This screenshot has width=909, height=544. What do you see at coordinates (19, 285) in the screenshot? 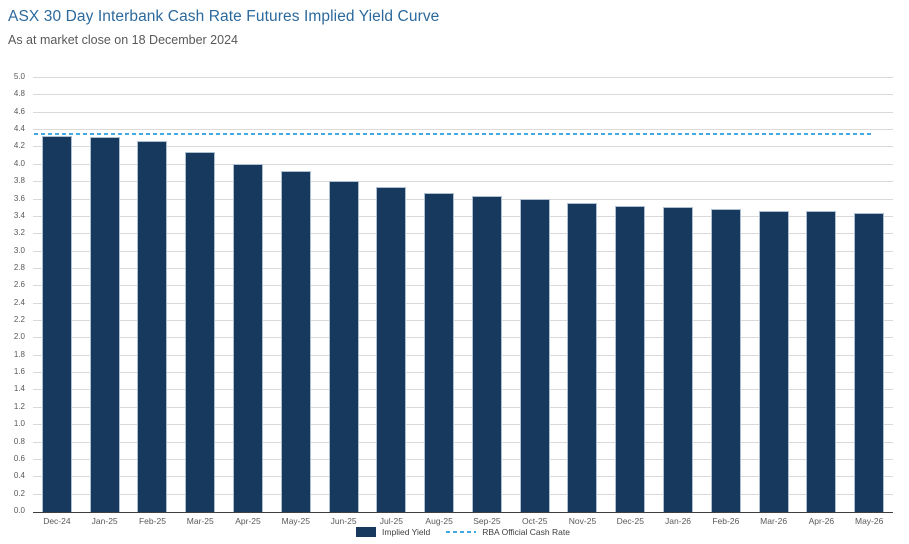
I see `y-tick-label: 2.6` at bounding box center [19, 285].